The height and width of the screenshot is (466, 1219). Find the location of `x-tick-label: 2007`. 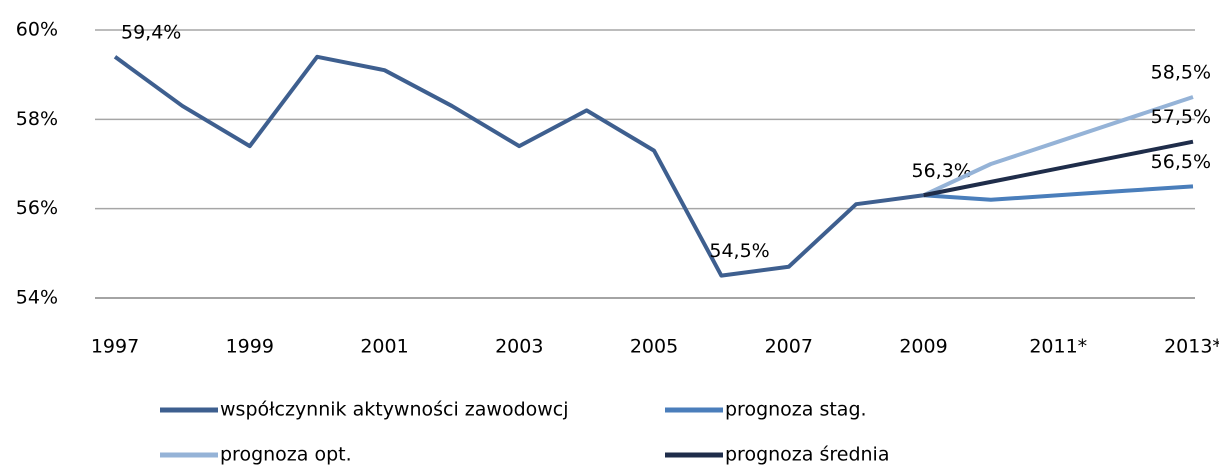

x-tick-label: 2007 is located at coordinates (789, 347).